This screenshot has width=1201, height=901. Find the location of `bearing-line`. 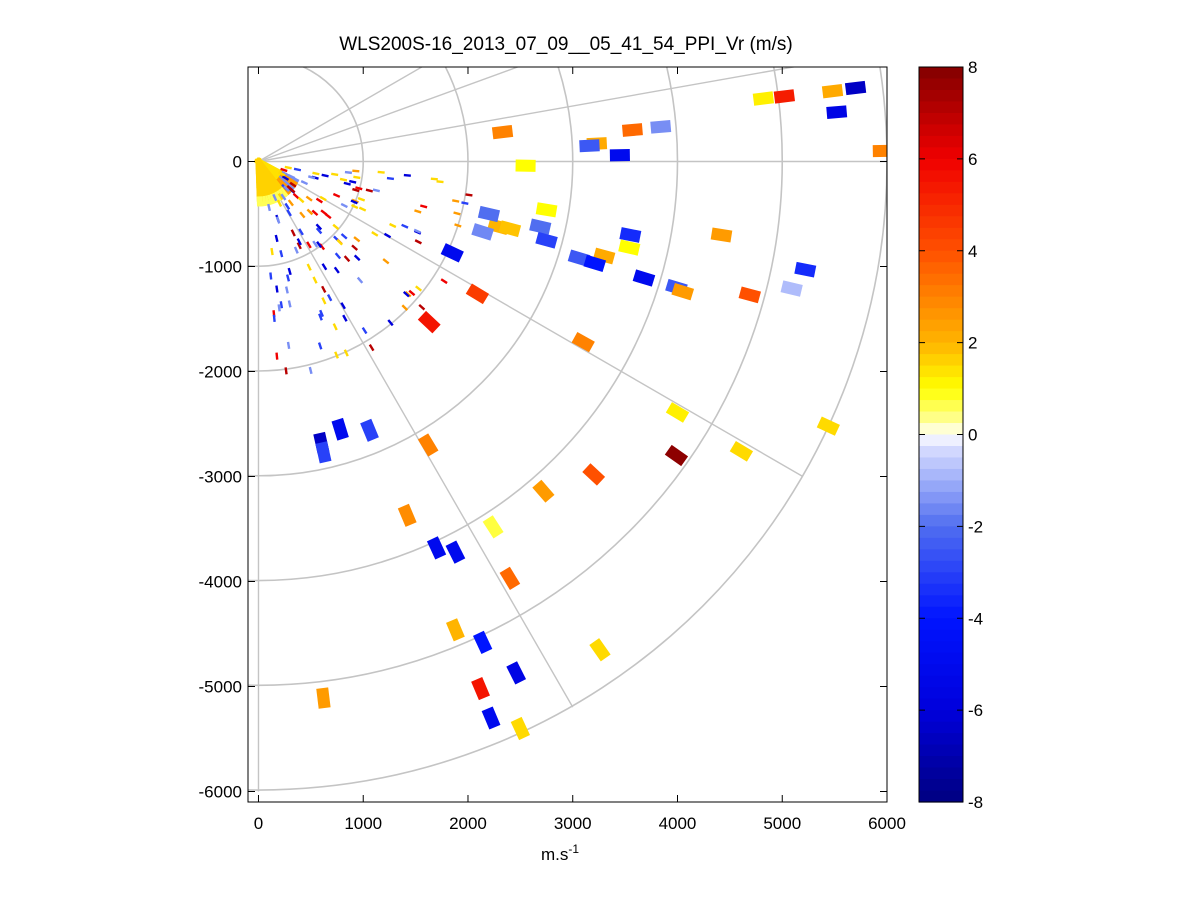

bearing-line is located at coordinates (528, 115).